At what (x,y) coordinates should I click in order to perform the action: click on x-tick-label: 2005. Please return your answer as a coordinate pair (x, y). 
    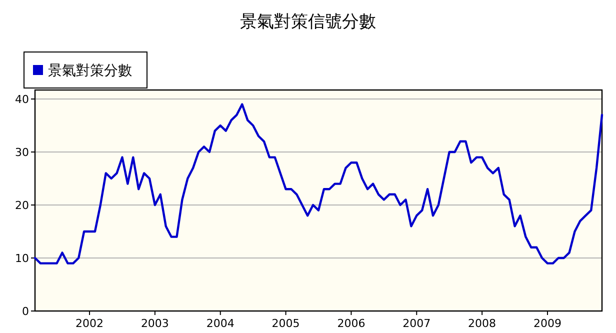
    Looking at the image, I should click on (286, 323).